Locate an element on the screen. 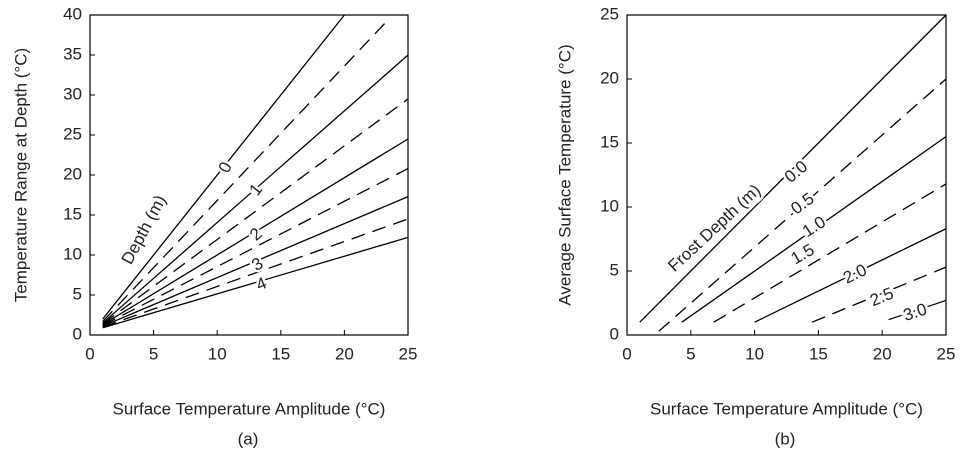 Image resolution: width=966 pixels, height=464 pixels. series-label: 3 is located at coordinates (257, 264).